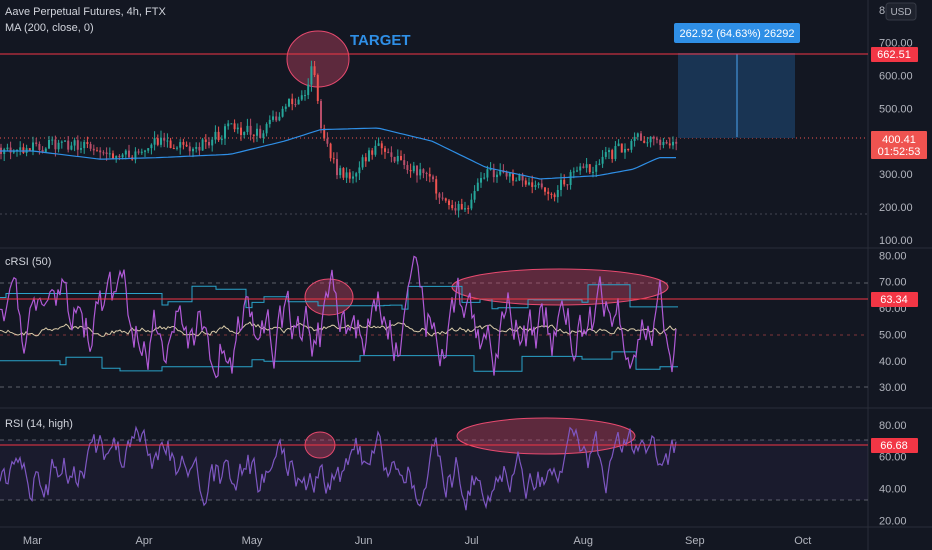 This screenshot has height=550, width=932. Describe the element at coordinates (583, 541) in the screenshot. I see `x-tick-label: Aug` at that location.